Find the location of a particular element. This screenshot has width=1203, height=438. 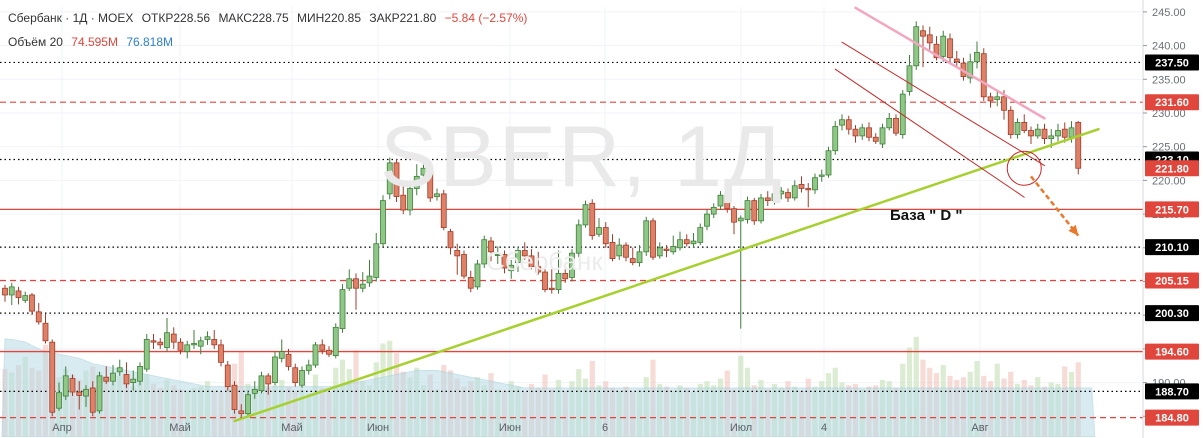

volume-legend: Объём 20 74.595M 76.818M is located at coordinates (93, 42).